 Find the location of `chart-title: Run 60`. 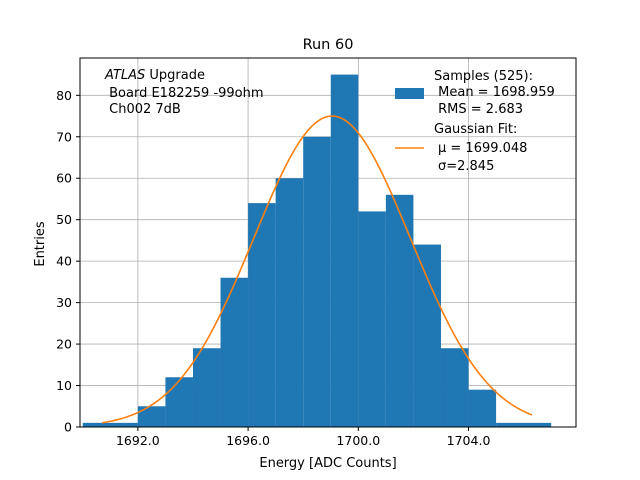

chart-title: Run 60 is located at coordinates (328, 45).